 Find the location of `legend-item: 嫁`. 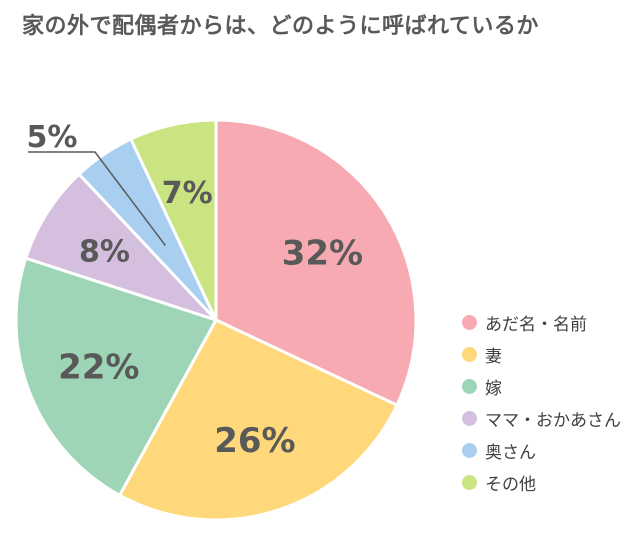

legend-item: 嫁 is located at coordinates (541, 386).